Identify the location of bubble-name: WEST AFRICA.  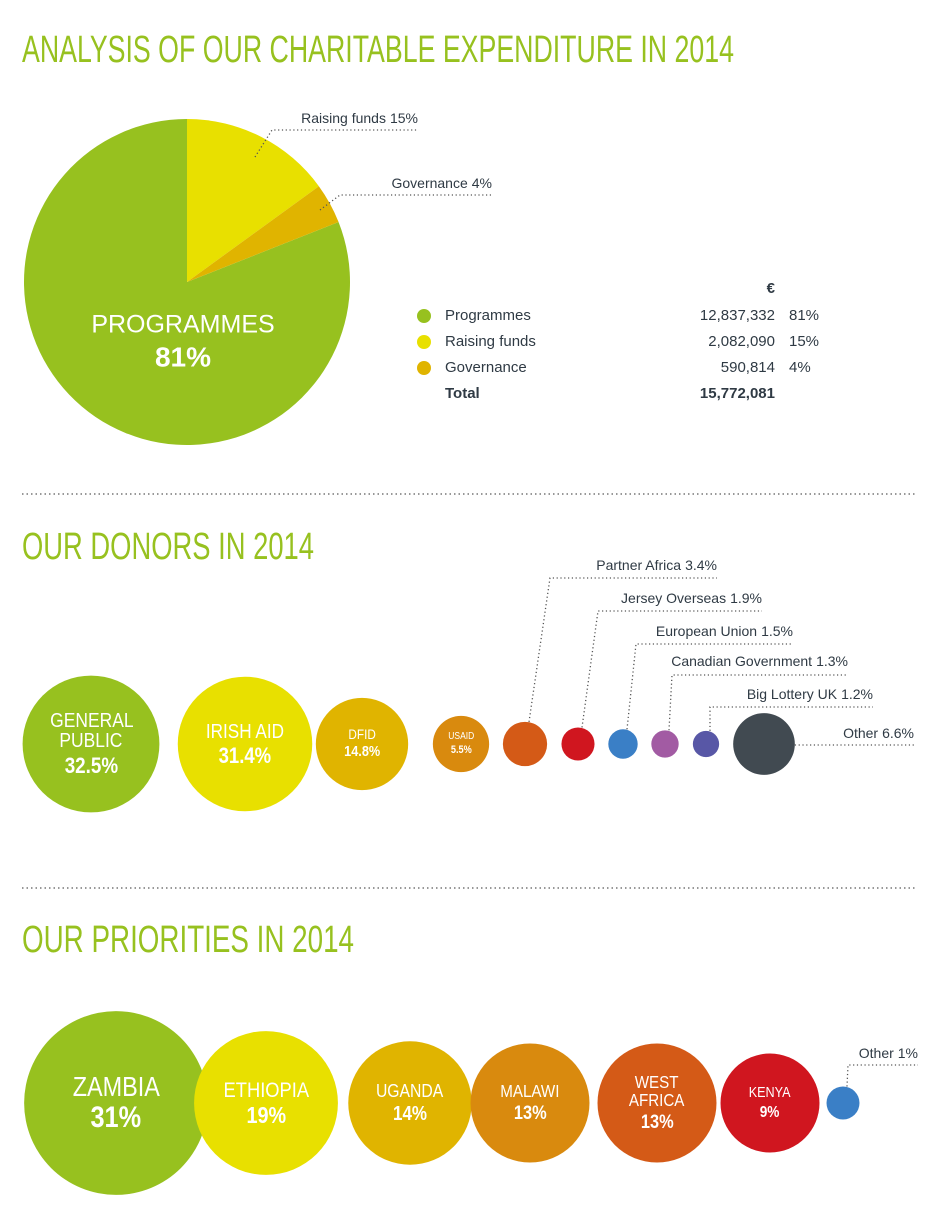
(657, 1091).